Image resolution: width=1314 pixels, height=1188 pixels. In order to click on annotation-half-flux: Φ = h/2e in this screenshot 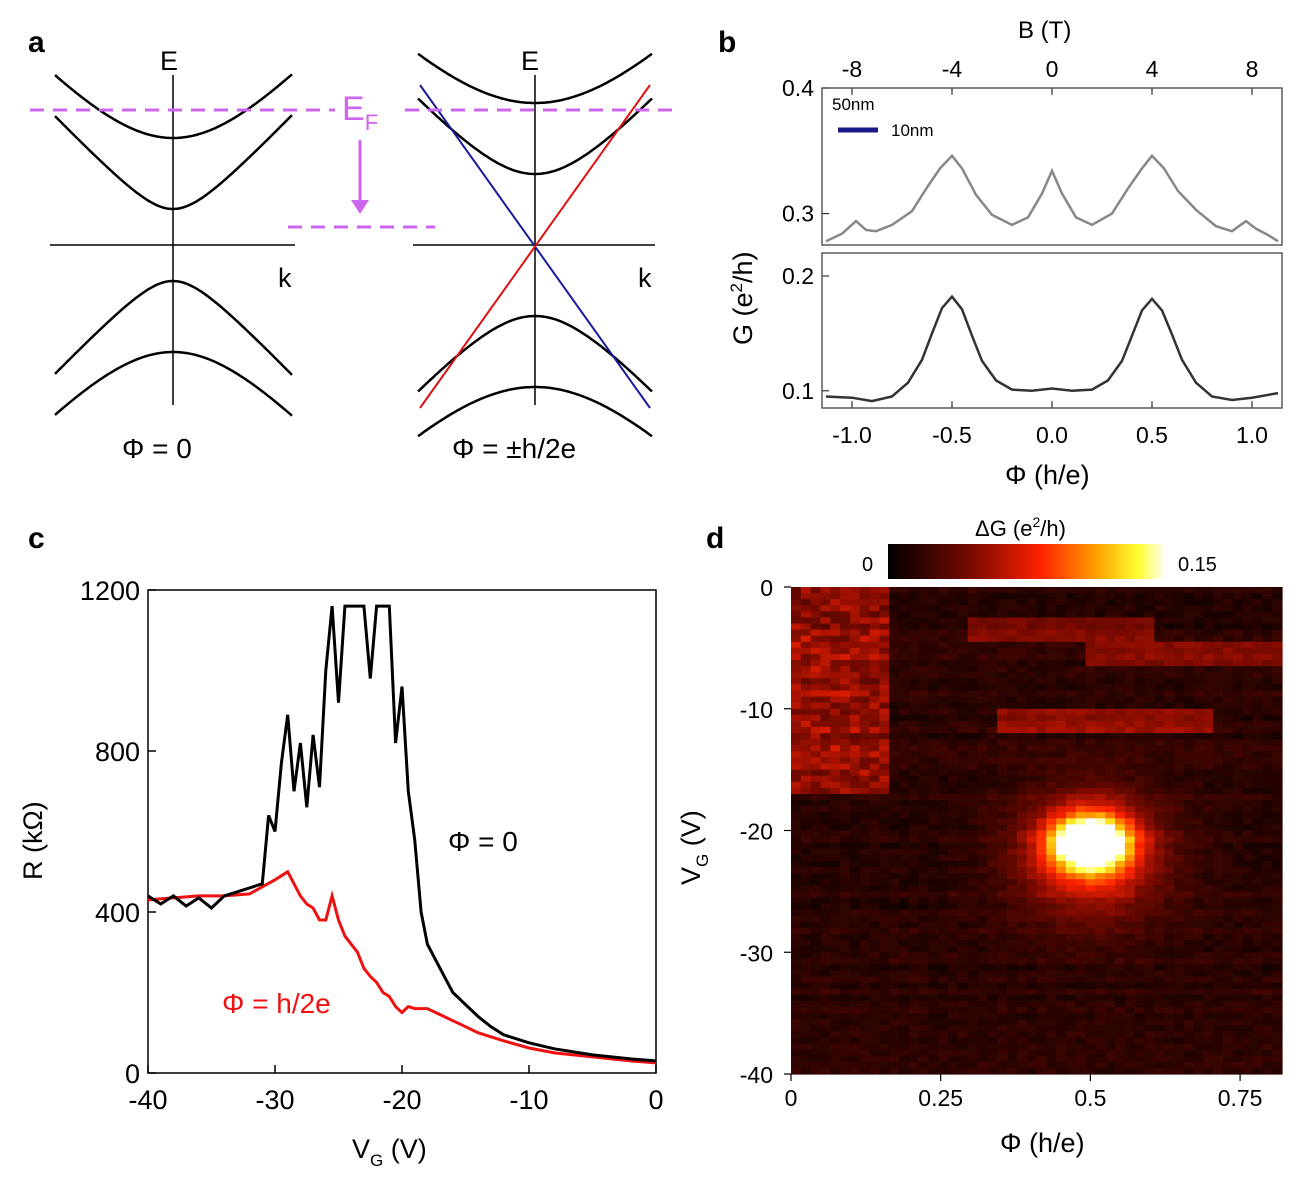, I will do `click(276, 1003)`.